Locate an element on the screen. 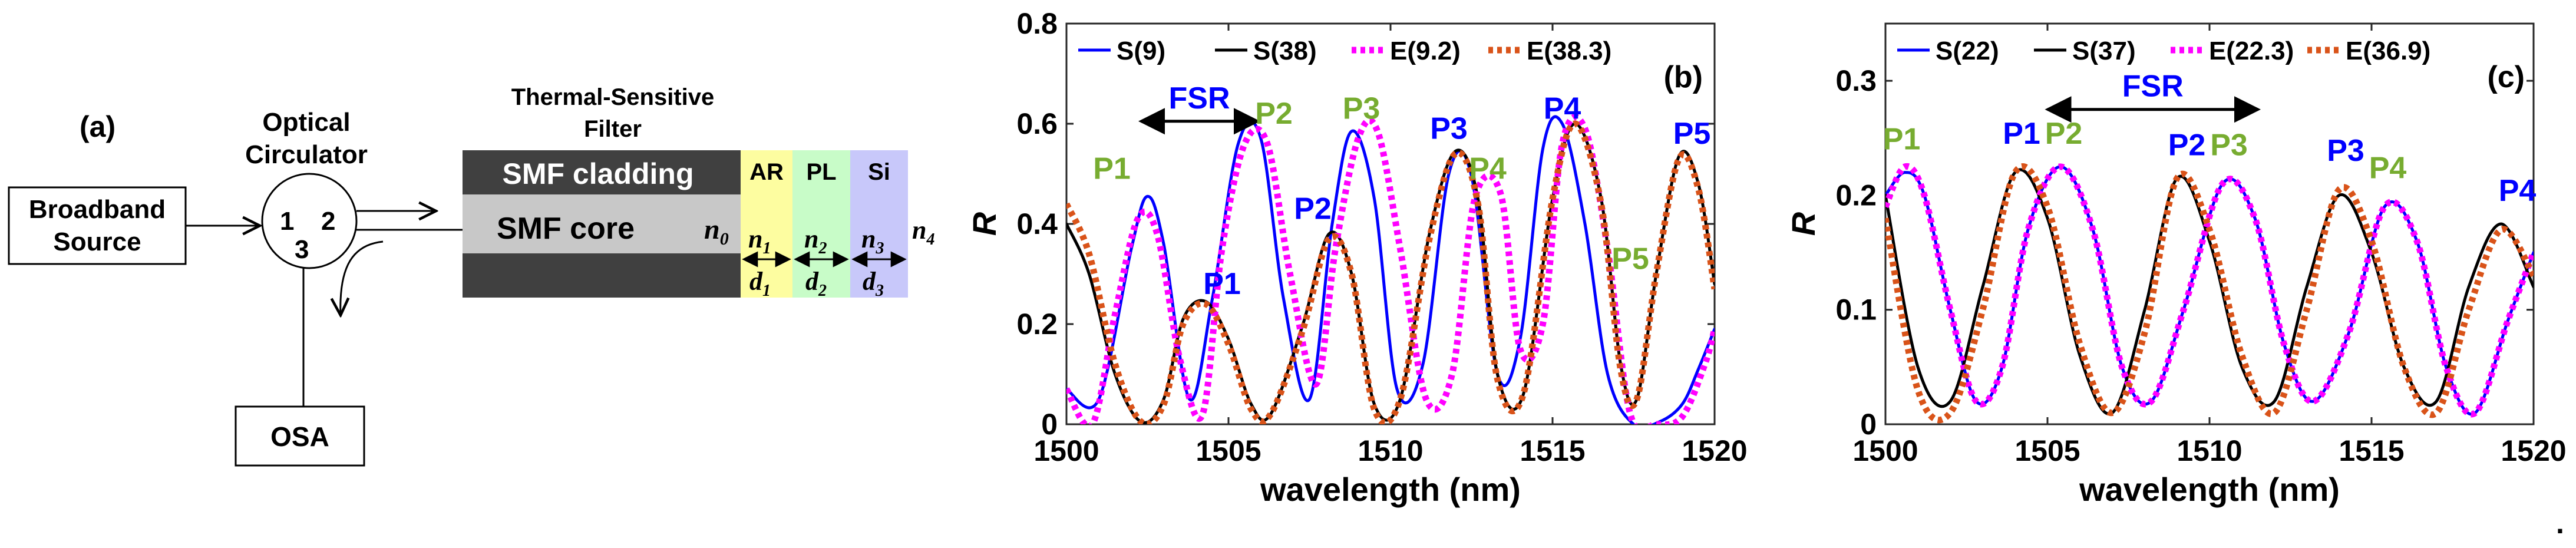  cladding-label: SMF cladding is located at coordinates (598, 173).